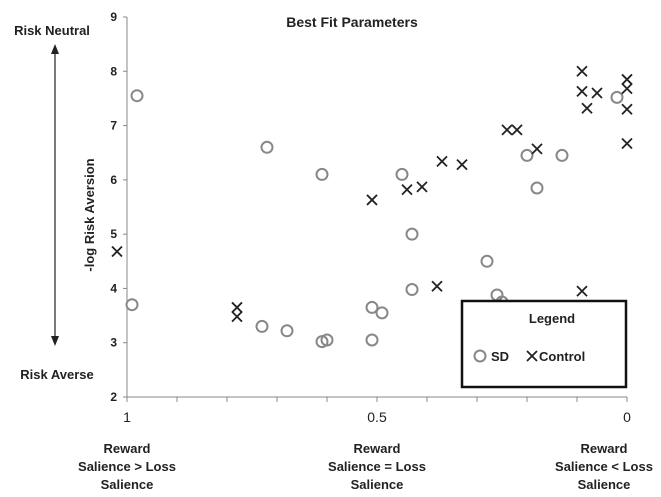 The height and width of the screenshot is (497, 661). I want to click on chart-title: Best Fit Parameters, so click(352, 22).